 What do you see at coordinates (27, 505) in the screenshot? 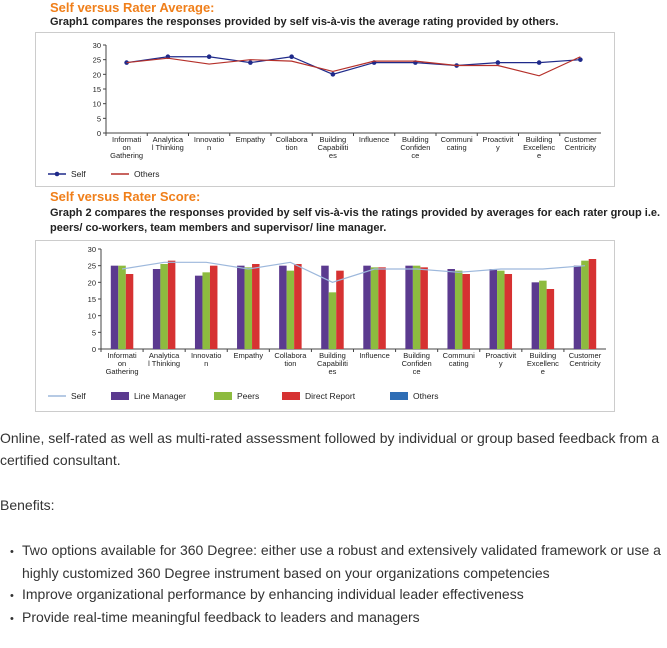
I see `benefits-heading: Benefits:` at bounding box center [27, 505].